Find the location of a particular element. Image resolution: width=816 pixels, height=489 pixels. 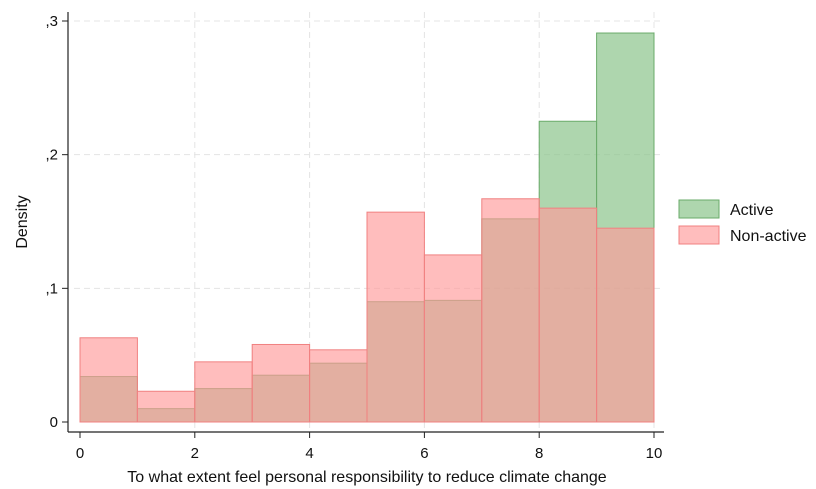

legend-label: Non-active is located at coordinates (768, 236).